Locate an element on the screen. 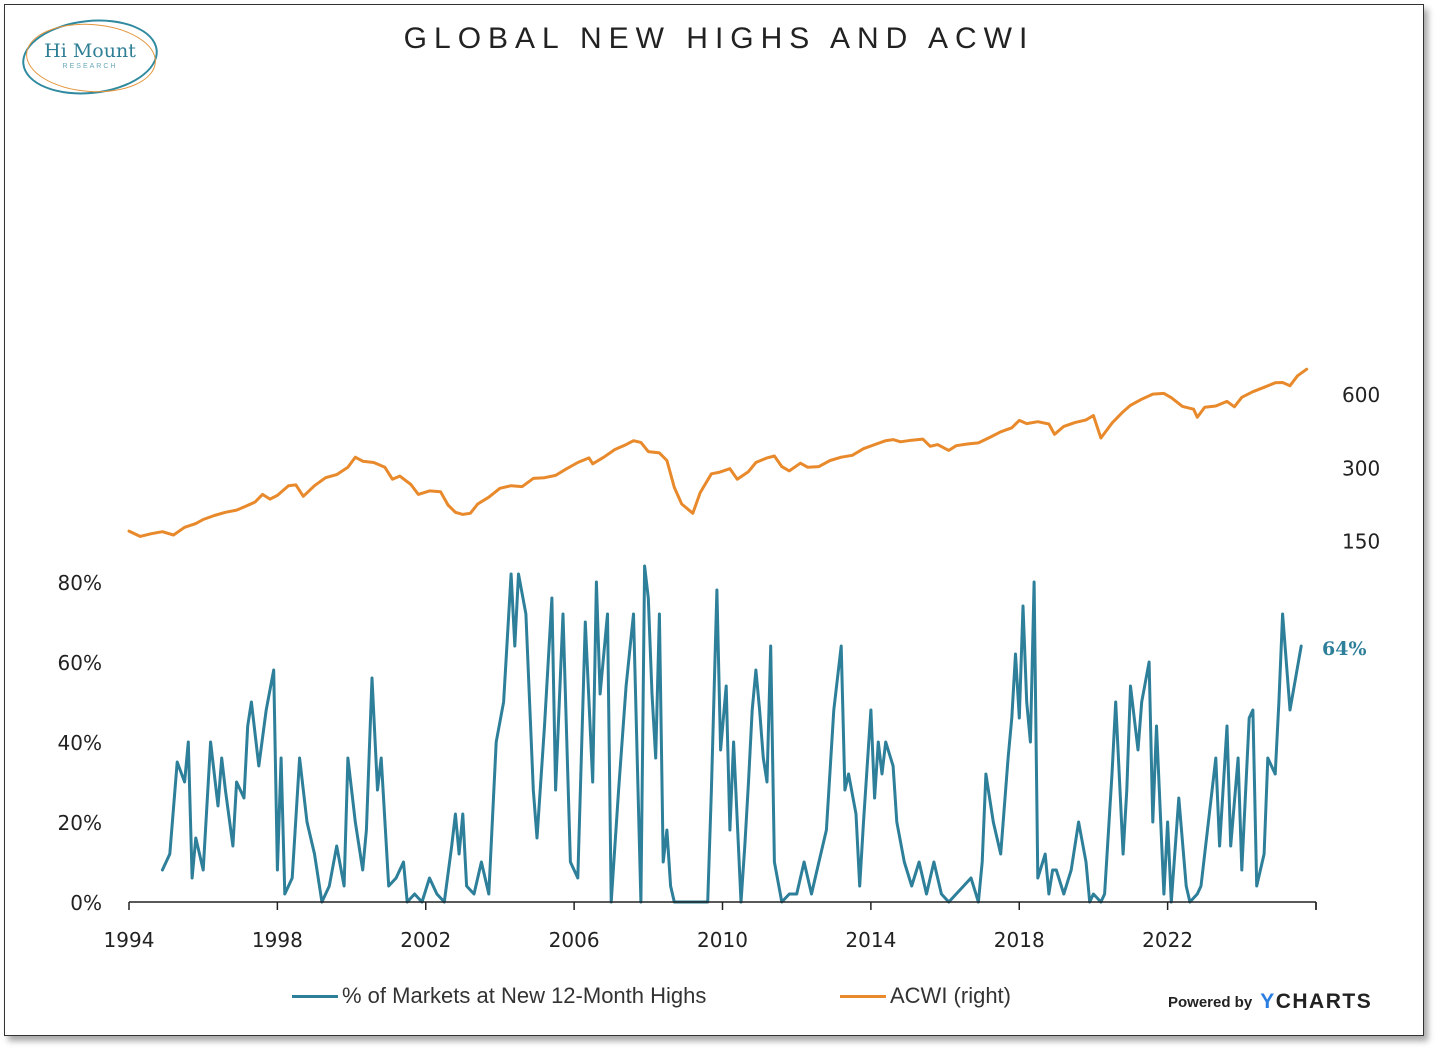  y-left-tick-label: 60% is located at coordinates (80, 663).